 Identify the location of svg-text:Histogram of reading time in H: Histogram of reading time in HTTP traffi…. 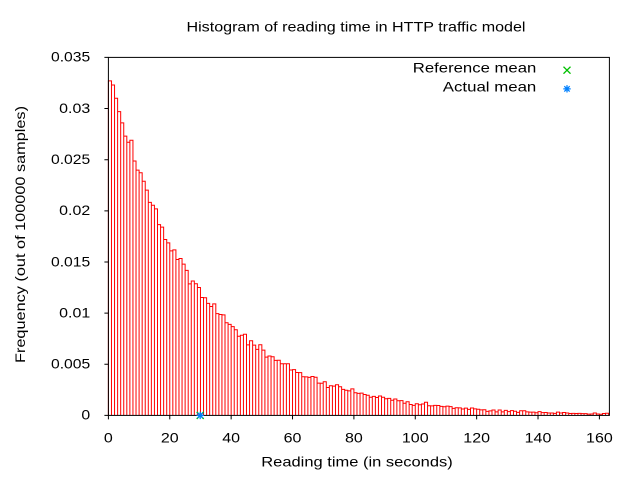
(356, 26).